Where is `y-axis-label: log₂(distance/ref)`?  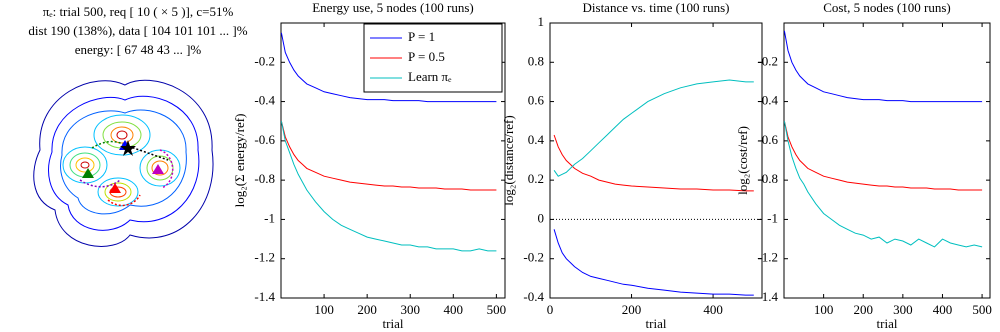
y-axis-label: log₂(distance/ref) is located at coordinates (508, 160).